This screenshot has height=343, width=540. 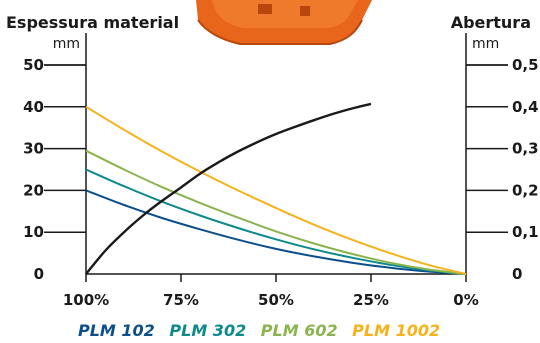 I want to click on legend-item-plm-602: PLM 602, so click(x=299, y=330).